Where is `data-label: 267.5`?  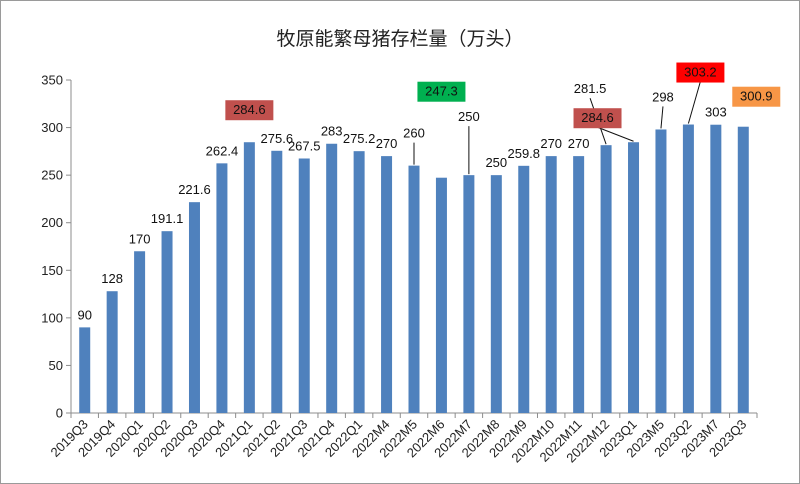 data-label: 267.5 is located at coordinates (304, 145).